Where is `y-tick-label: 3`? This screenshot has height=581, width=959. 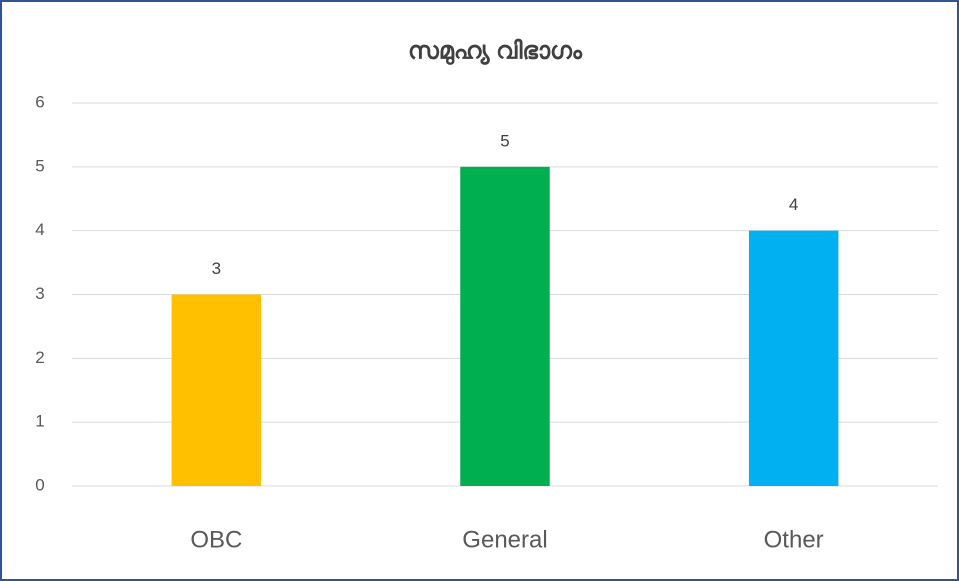 y-tick-label: 3 is located at coordinates (39, 293).